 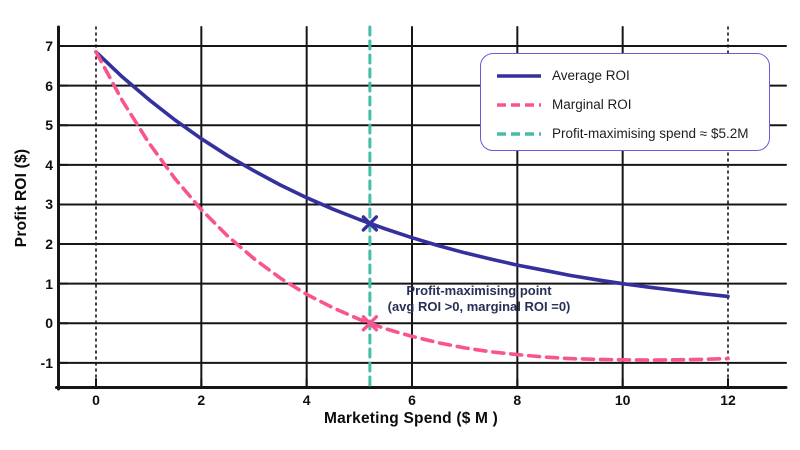 What do you see at coordinates (49, 244) in the screenshot?
I see `y-tick-label: 2` at bounding box center [49, 244].